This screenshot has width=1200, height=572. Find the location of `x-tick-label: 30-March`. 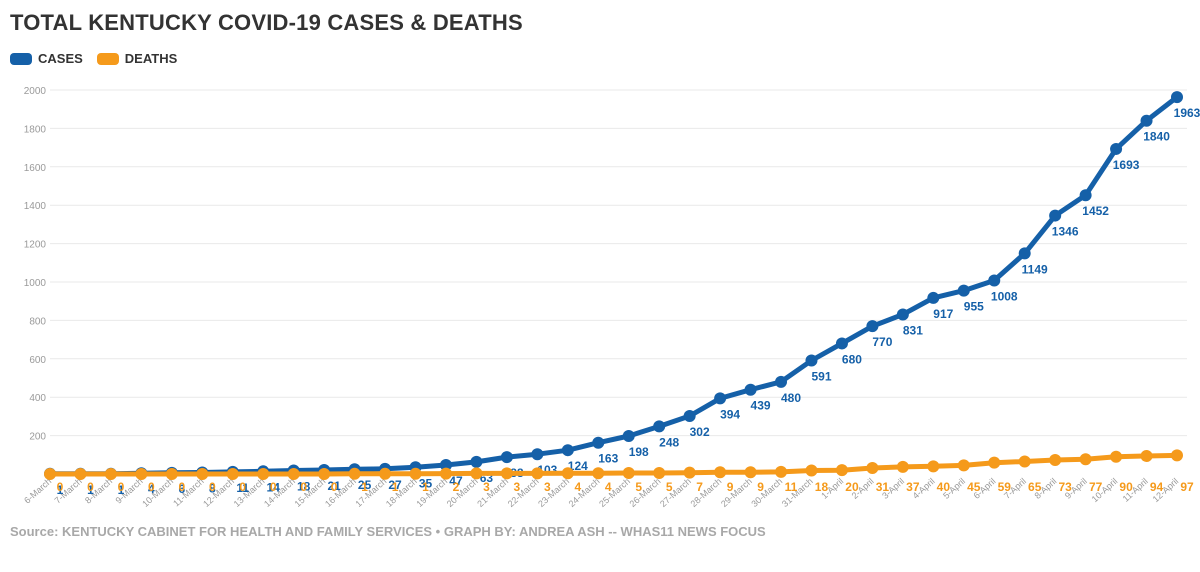

x-tick-label: 30-March is located at coordinates (766, 492).